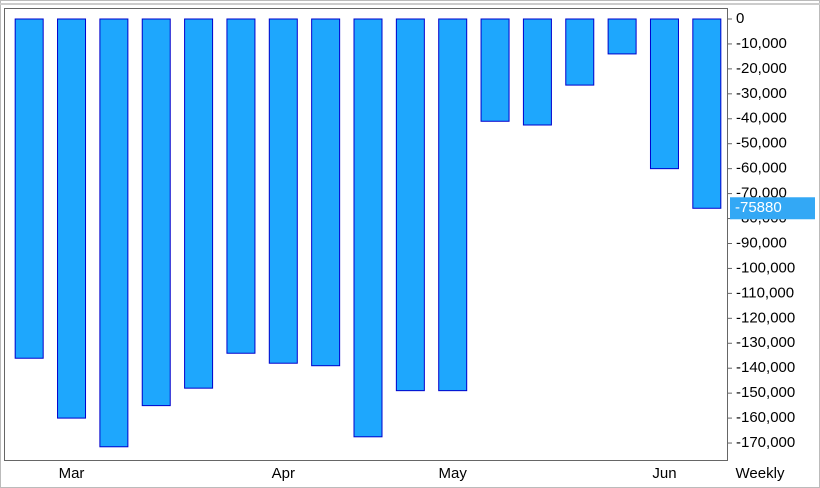 The width and height of the screenshot is (820, 488). What do you see at coordinates (761, 168) in the screenshot?
I see `y-tick-label: -60,000` at bounding box center [761, 168].